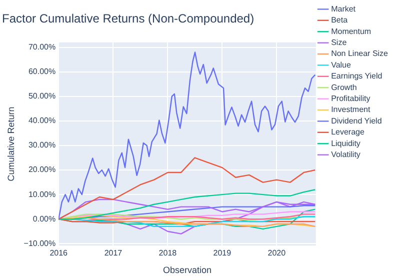 The image size is (400, 280). Describe the element at coordinates (44, 219) in the screenshot. I see `y-tick-label: 0.00%` at that location.